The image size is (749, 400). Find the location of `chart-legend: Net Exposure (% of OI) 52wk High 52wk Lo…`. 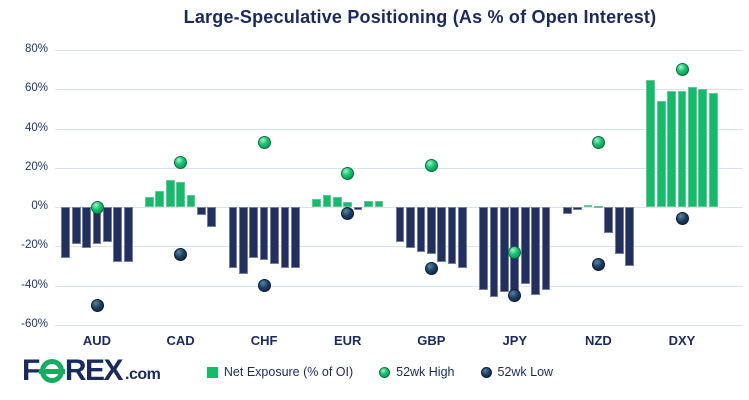

chart-legend: Net Exposure (% of OI) 52wk High 52wk Lo… is located at coordinates (380, 372).